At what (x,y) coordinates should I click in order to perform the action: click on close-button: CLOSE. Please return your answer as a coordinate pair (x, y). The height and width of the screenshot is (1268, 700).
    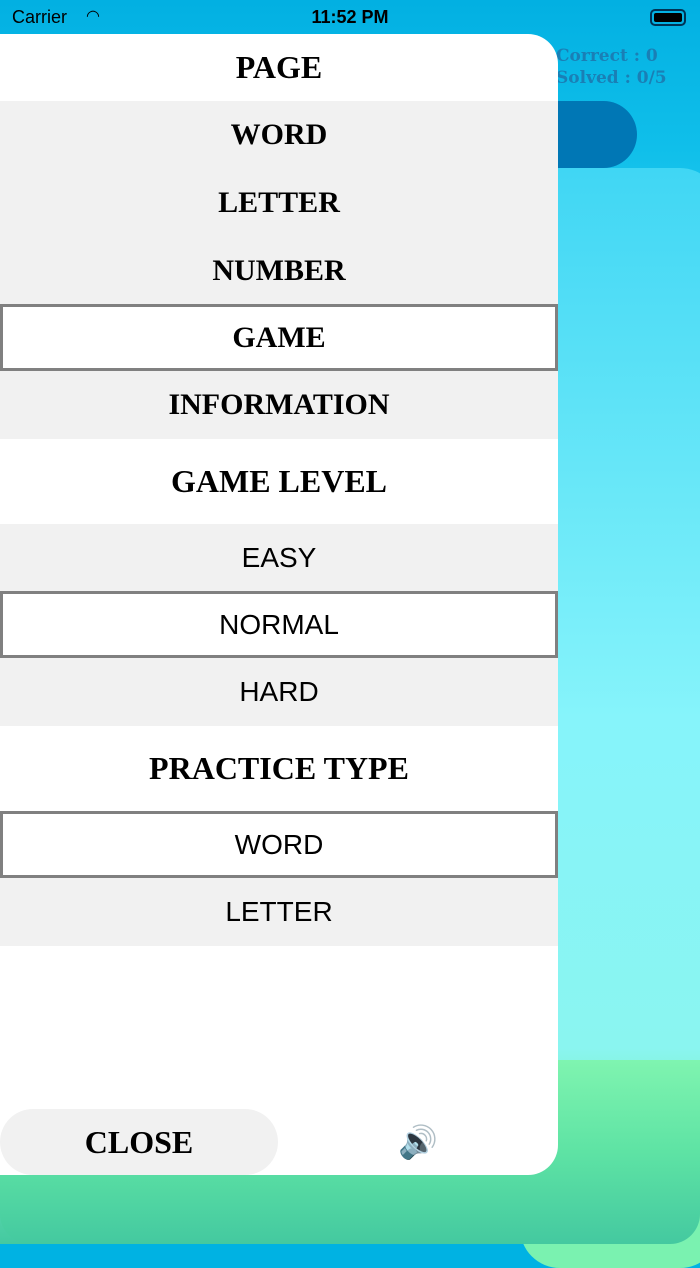
    Looking at the image, I should click on (139, 1142).